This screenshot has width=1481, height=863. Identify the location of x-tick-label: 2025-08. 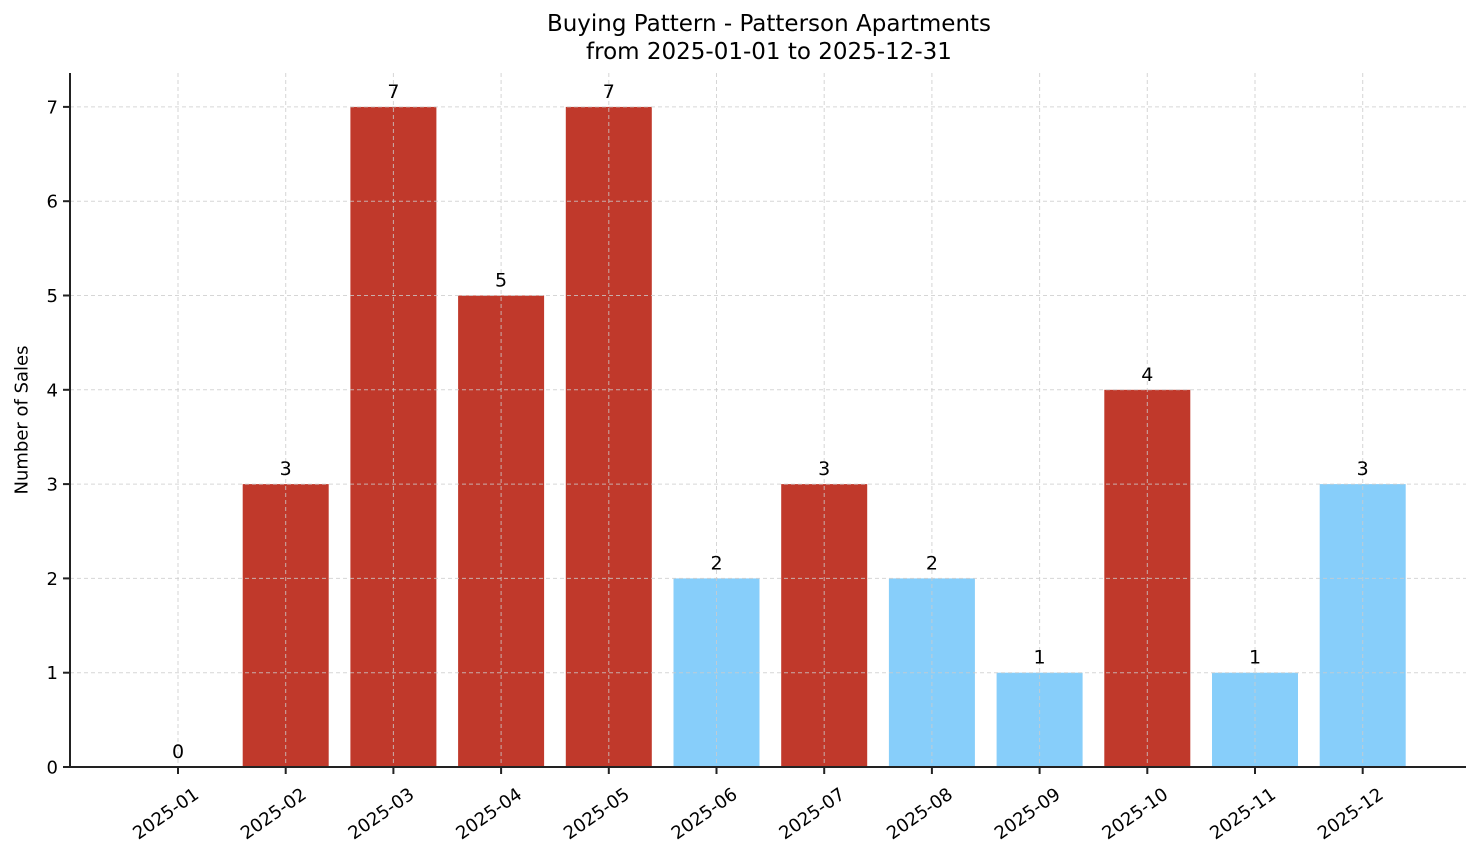
(920, 814).